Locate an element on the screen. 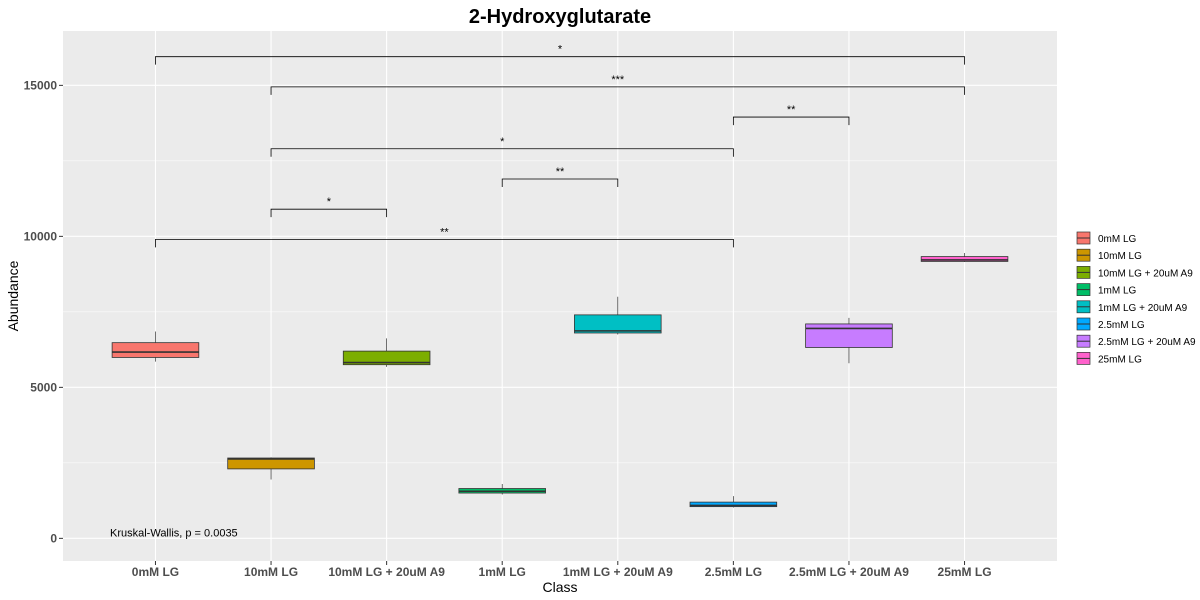  legend-item: 2.5mM LG is located at coordinates (1110, 324).